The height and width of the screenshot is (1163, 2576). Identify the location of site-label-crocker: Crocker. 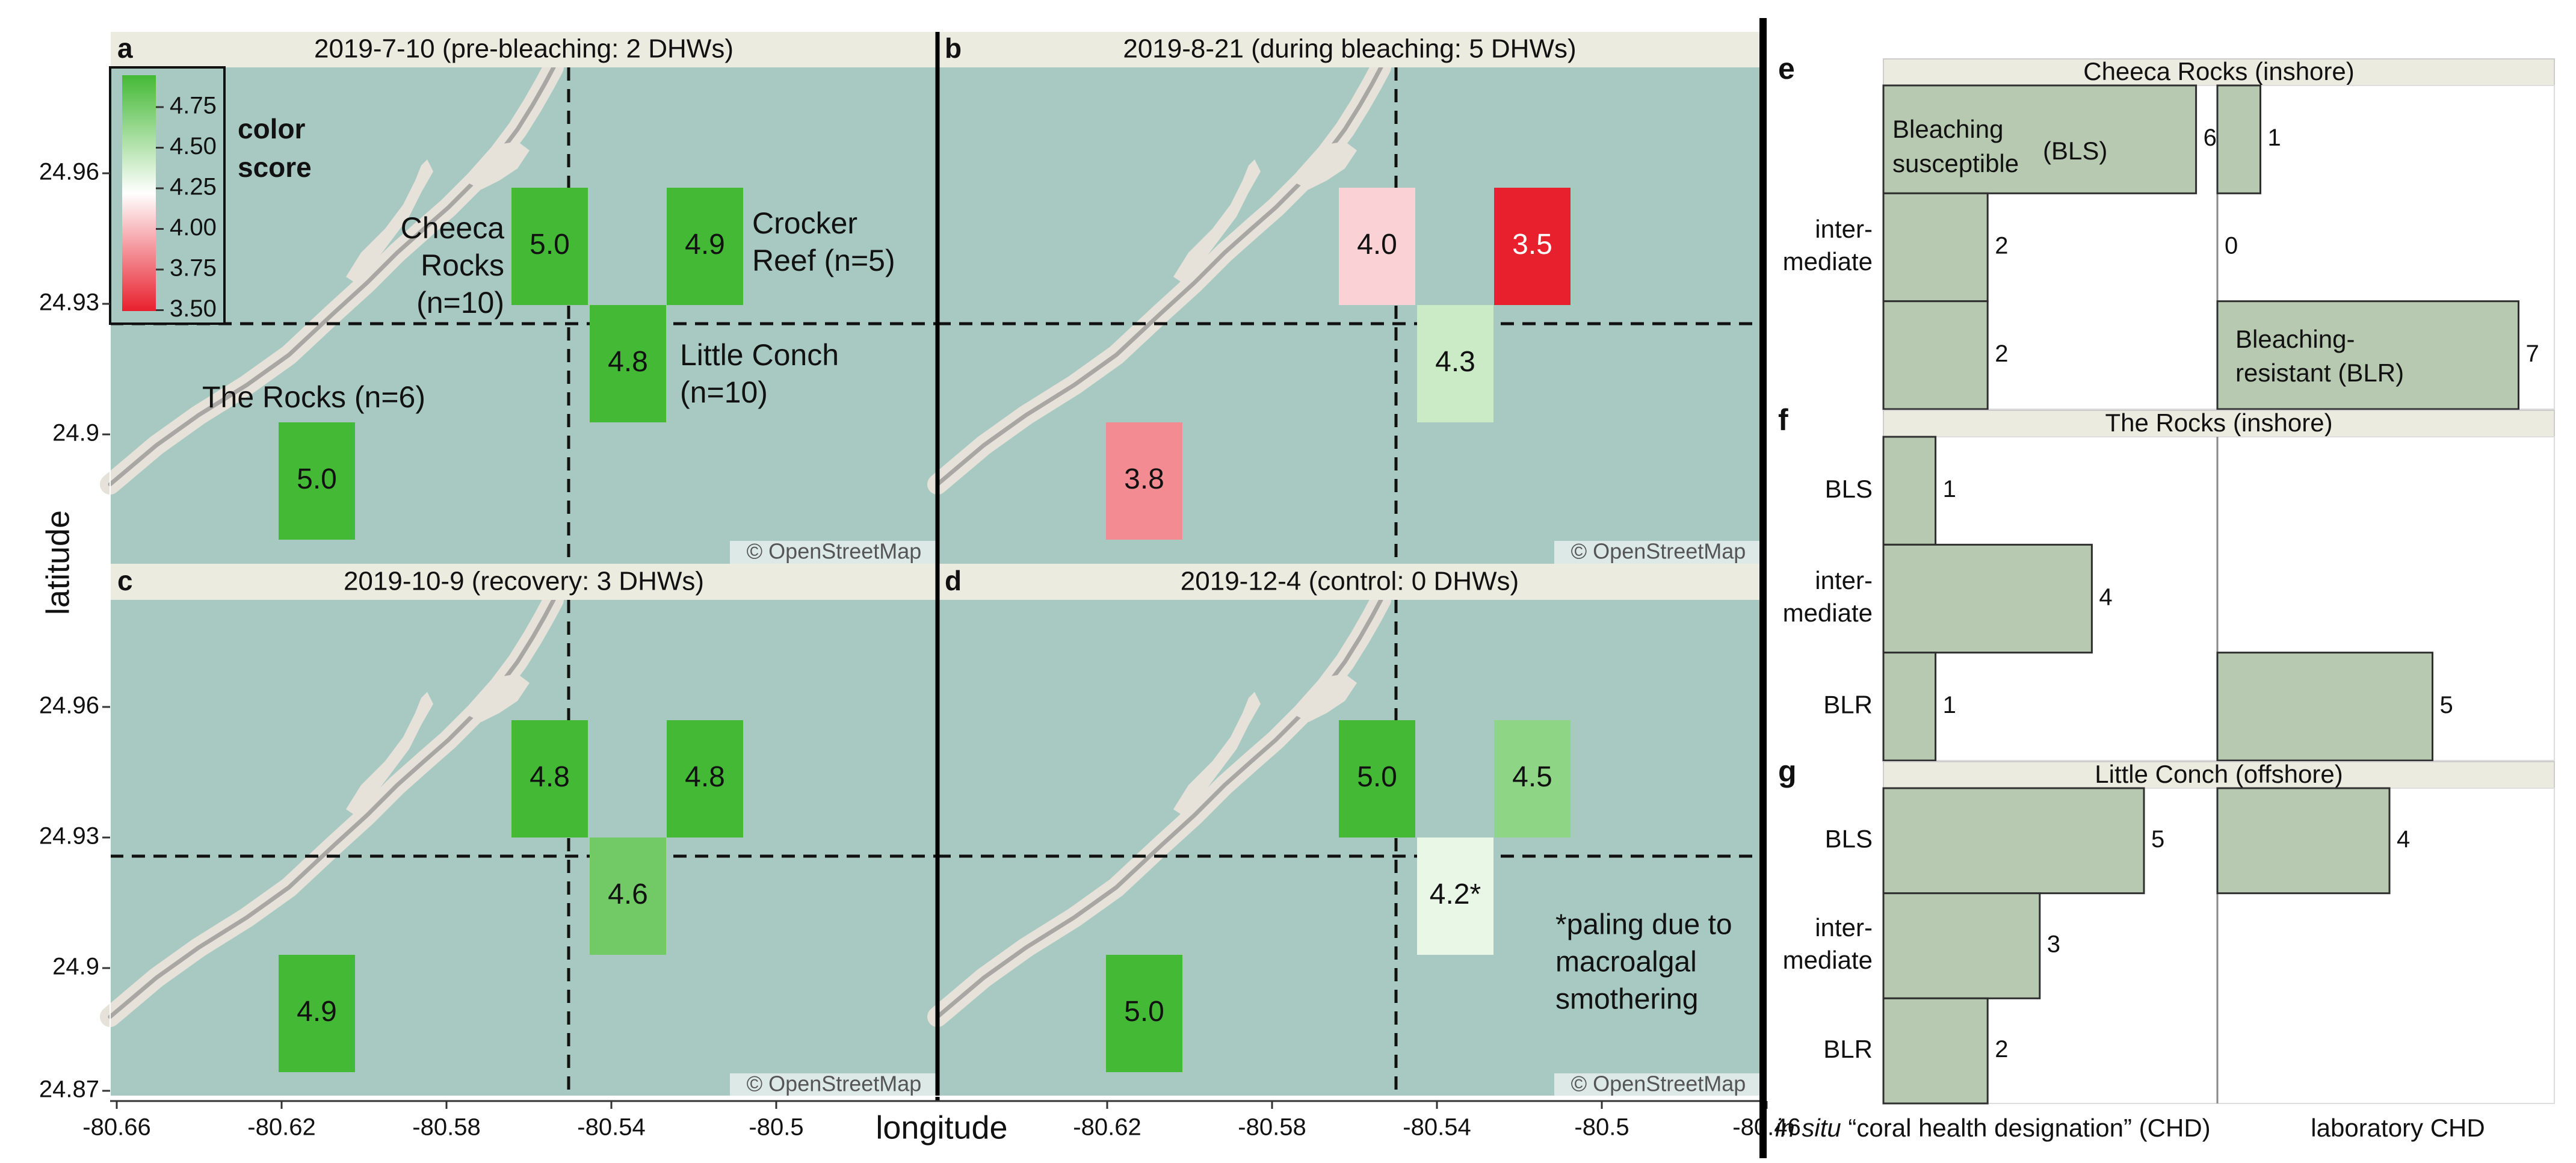
(804, 223).